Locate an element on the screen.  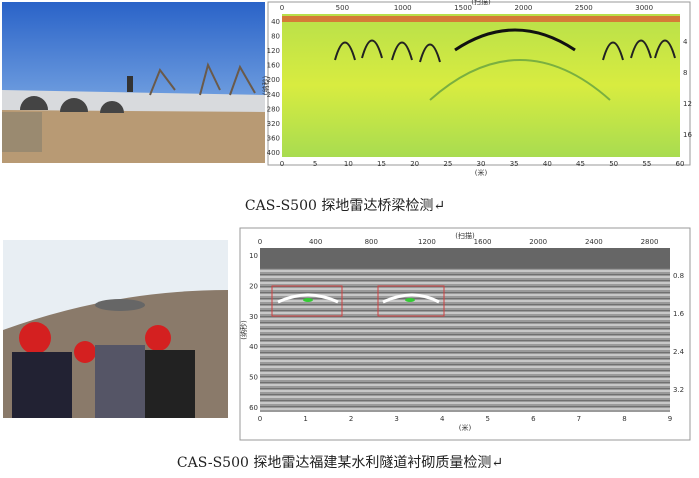
top-tick: 400 is located at coordinates (315, 242).